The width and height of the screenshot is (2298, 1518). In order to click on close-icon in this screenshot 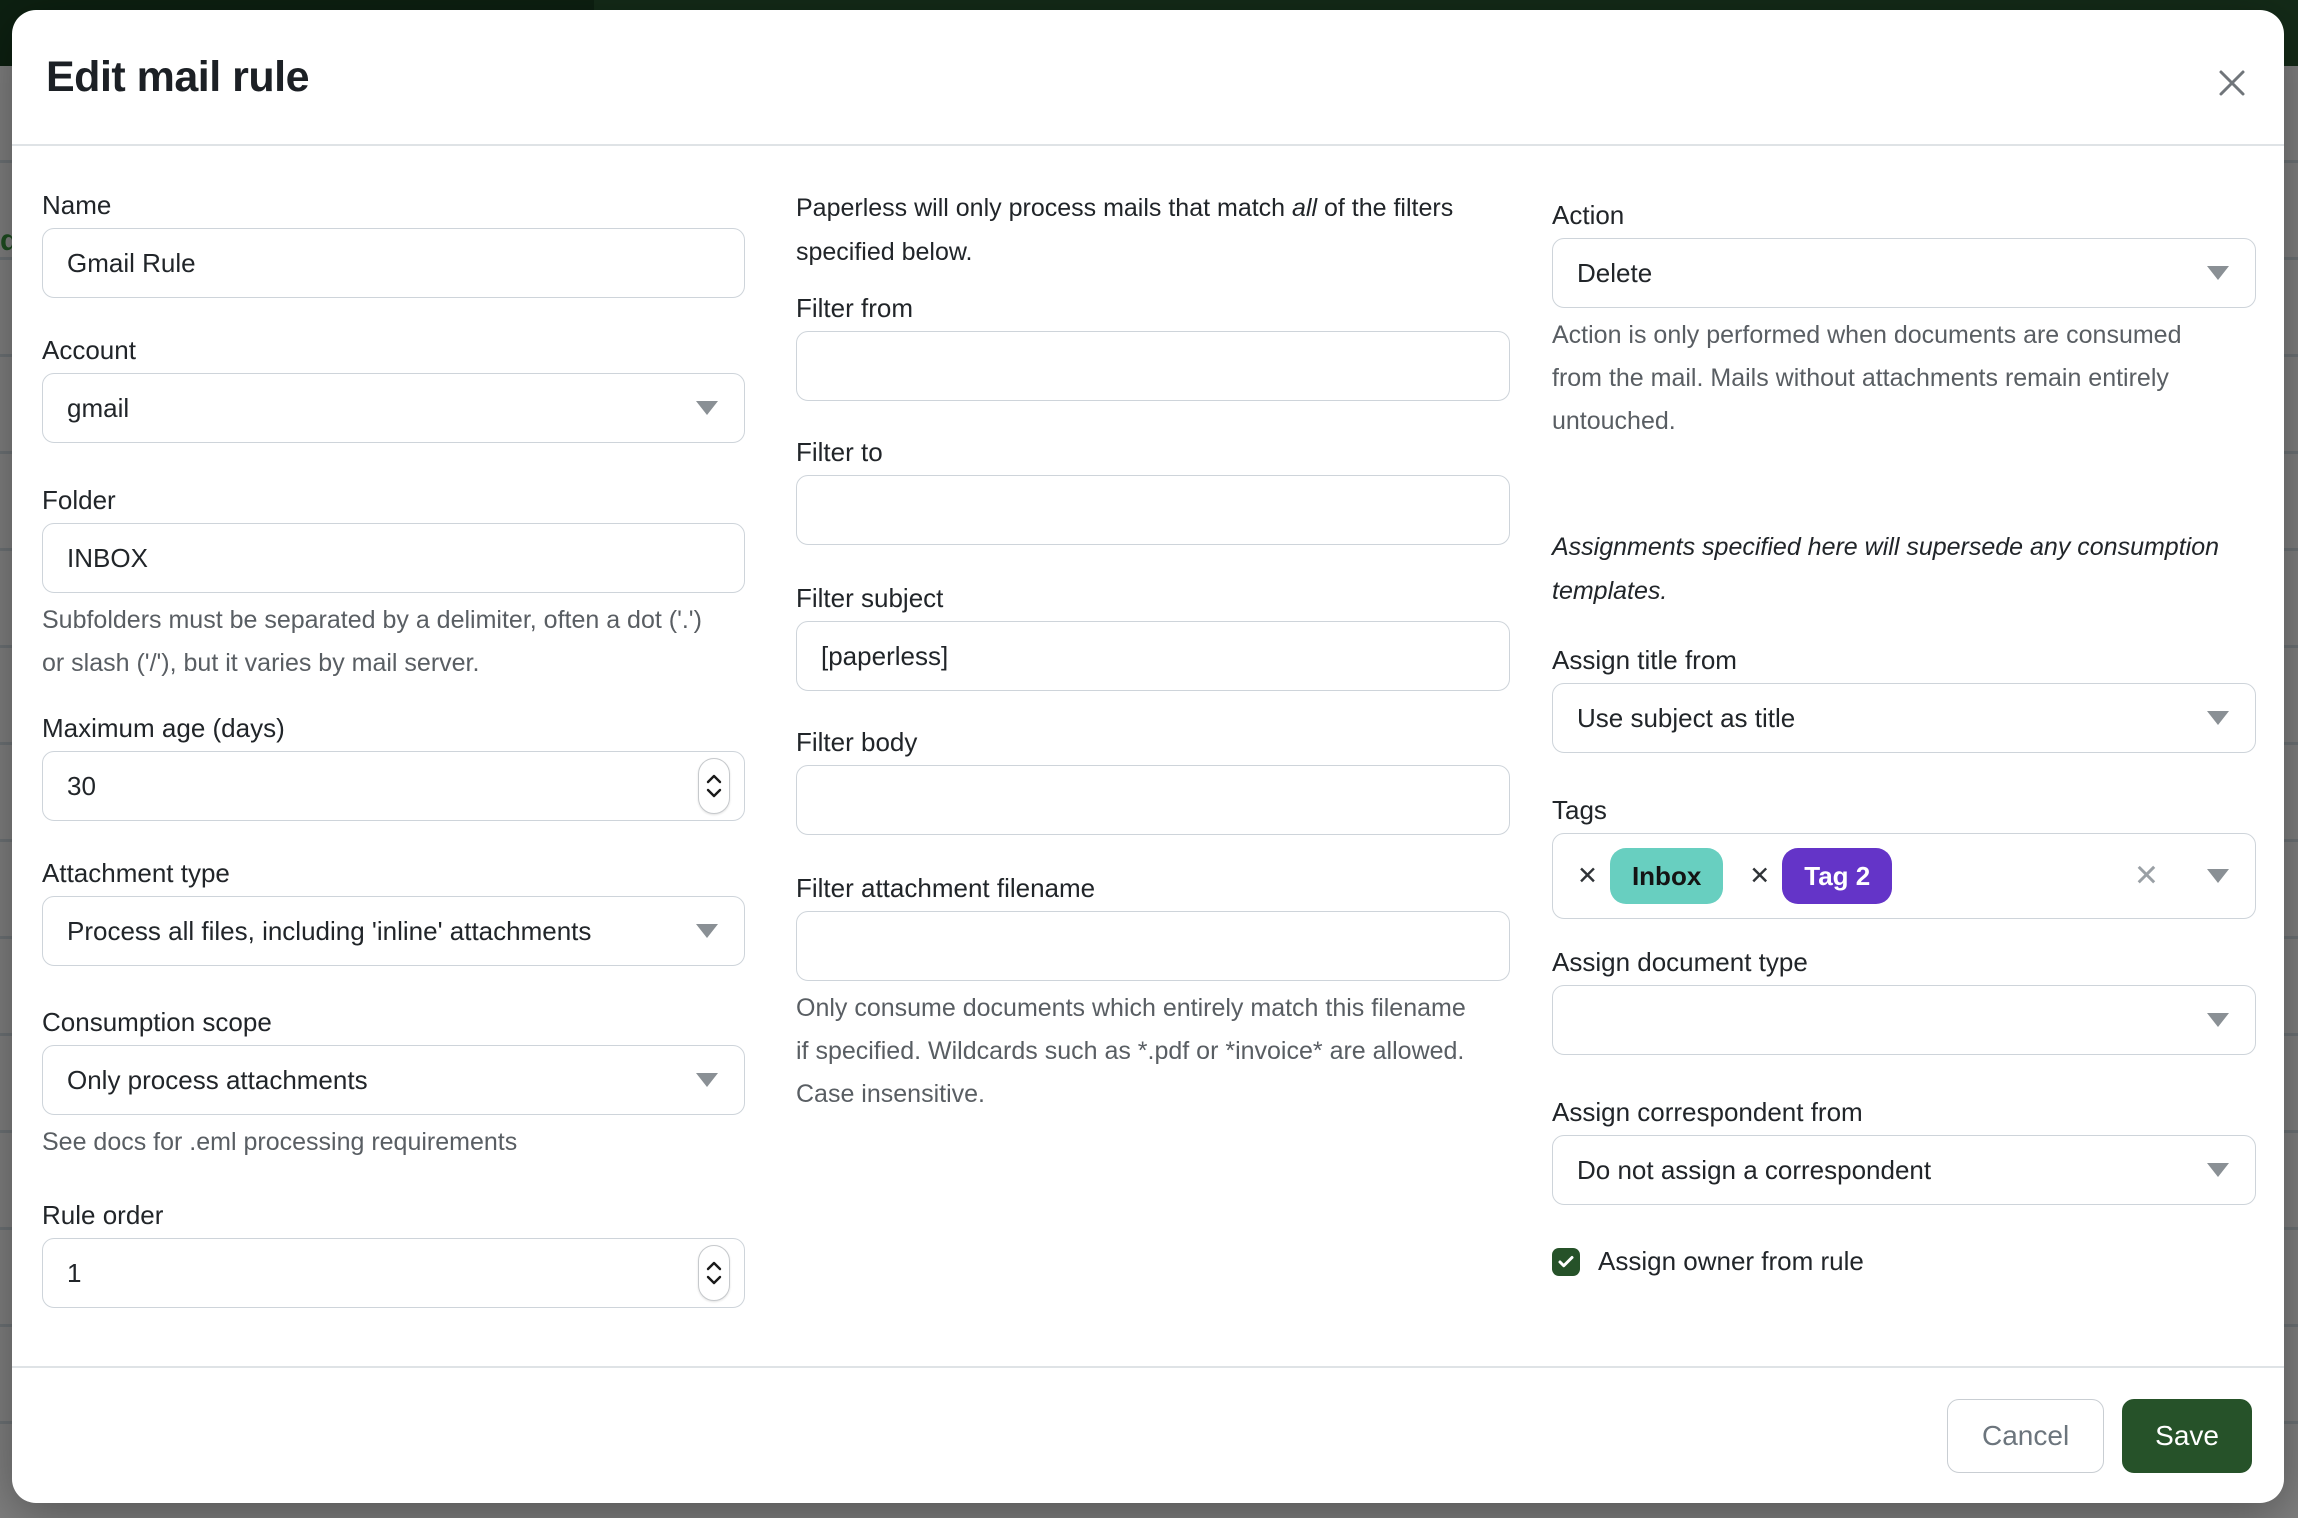, I will do `click(2232, 84)`.